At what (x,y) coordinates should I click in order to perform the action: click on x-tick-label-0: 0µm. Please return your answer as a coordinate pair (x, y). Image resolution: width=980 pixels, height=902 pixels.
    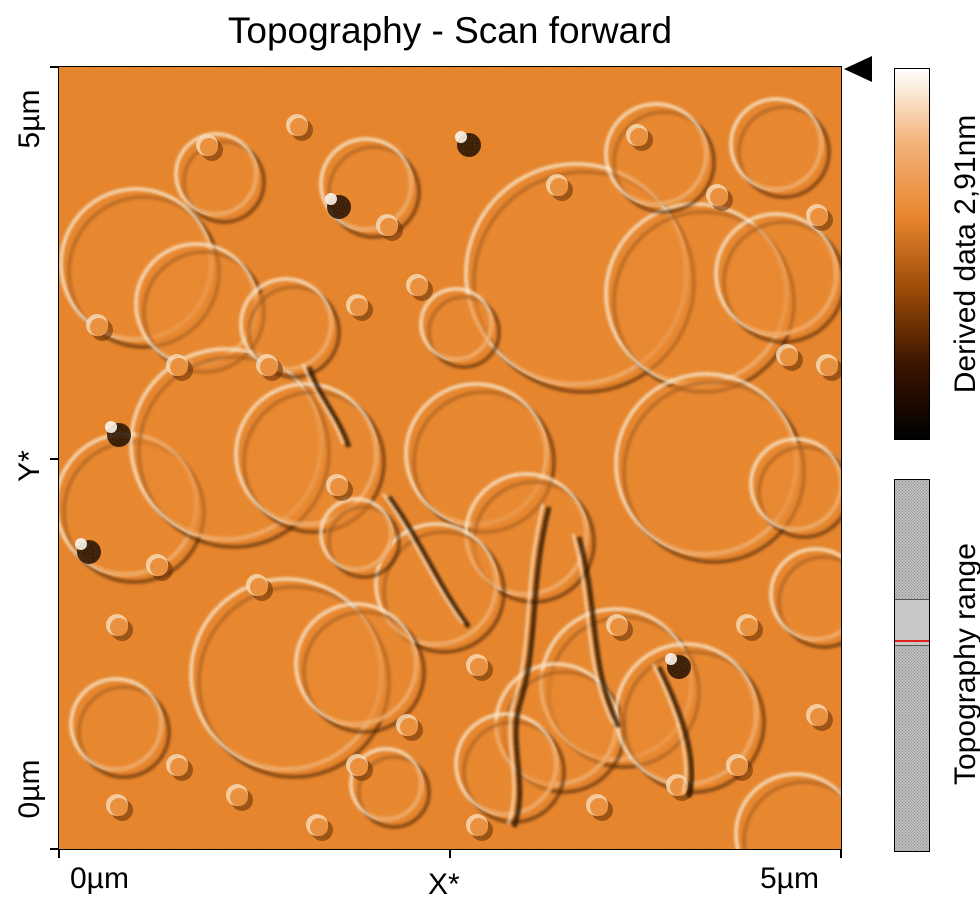
    Looking at the image, I should click on (99, 878).